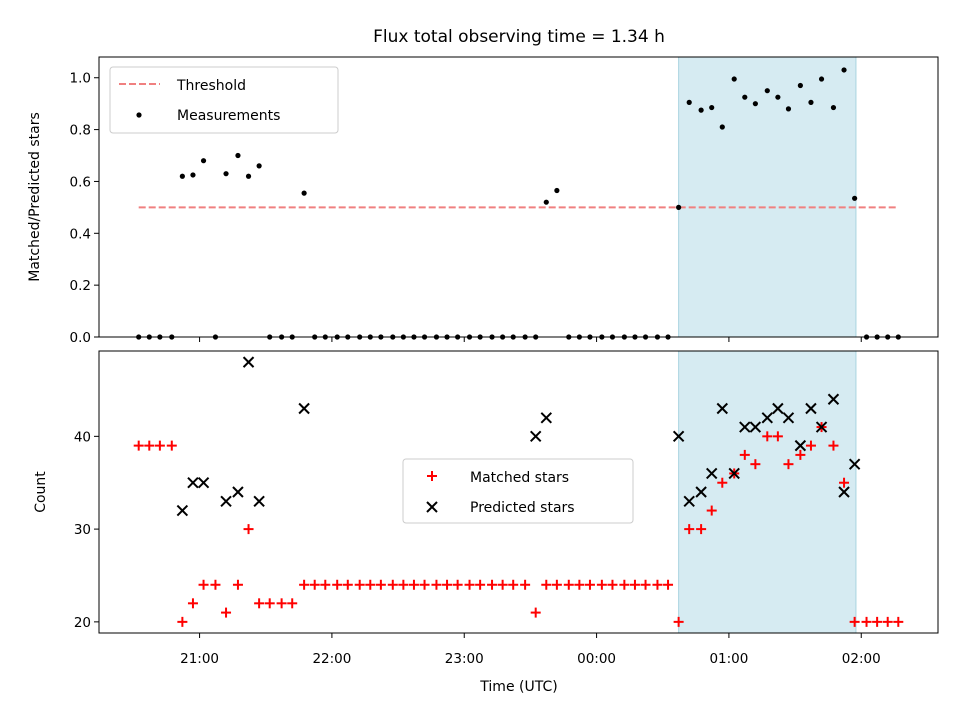 This screenshot has width=960, height=720. What do you see at coordinates (35, 197) in the screenshot?
I see `y-axis-label: Matched/Predicted stars` at bounding box center [35, 197].